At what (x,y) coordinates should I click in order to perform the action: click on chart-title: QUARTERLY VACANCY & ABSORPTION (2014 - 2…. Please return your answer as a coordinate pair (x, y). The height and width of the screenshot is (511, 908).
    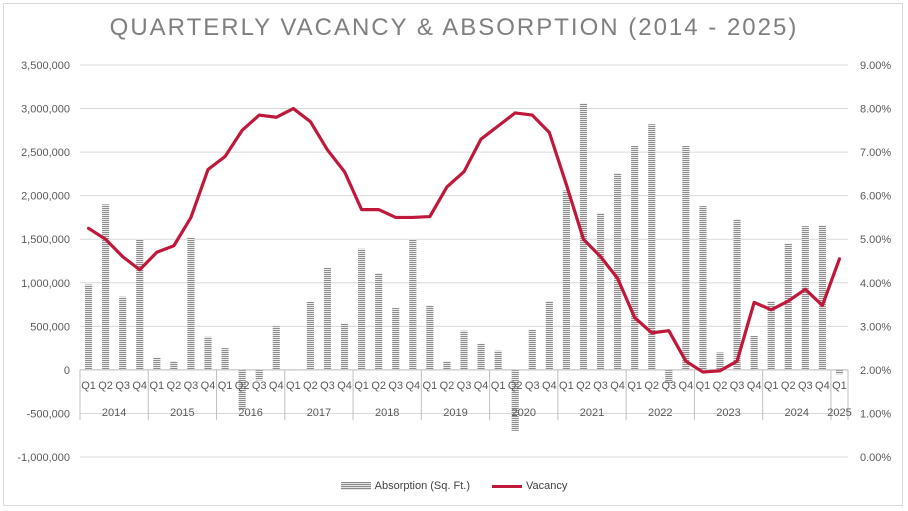
    Looking at the image, I should click on (454, 27).